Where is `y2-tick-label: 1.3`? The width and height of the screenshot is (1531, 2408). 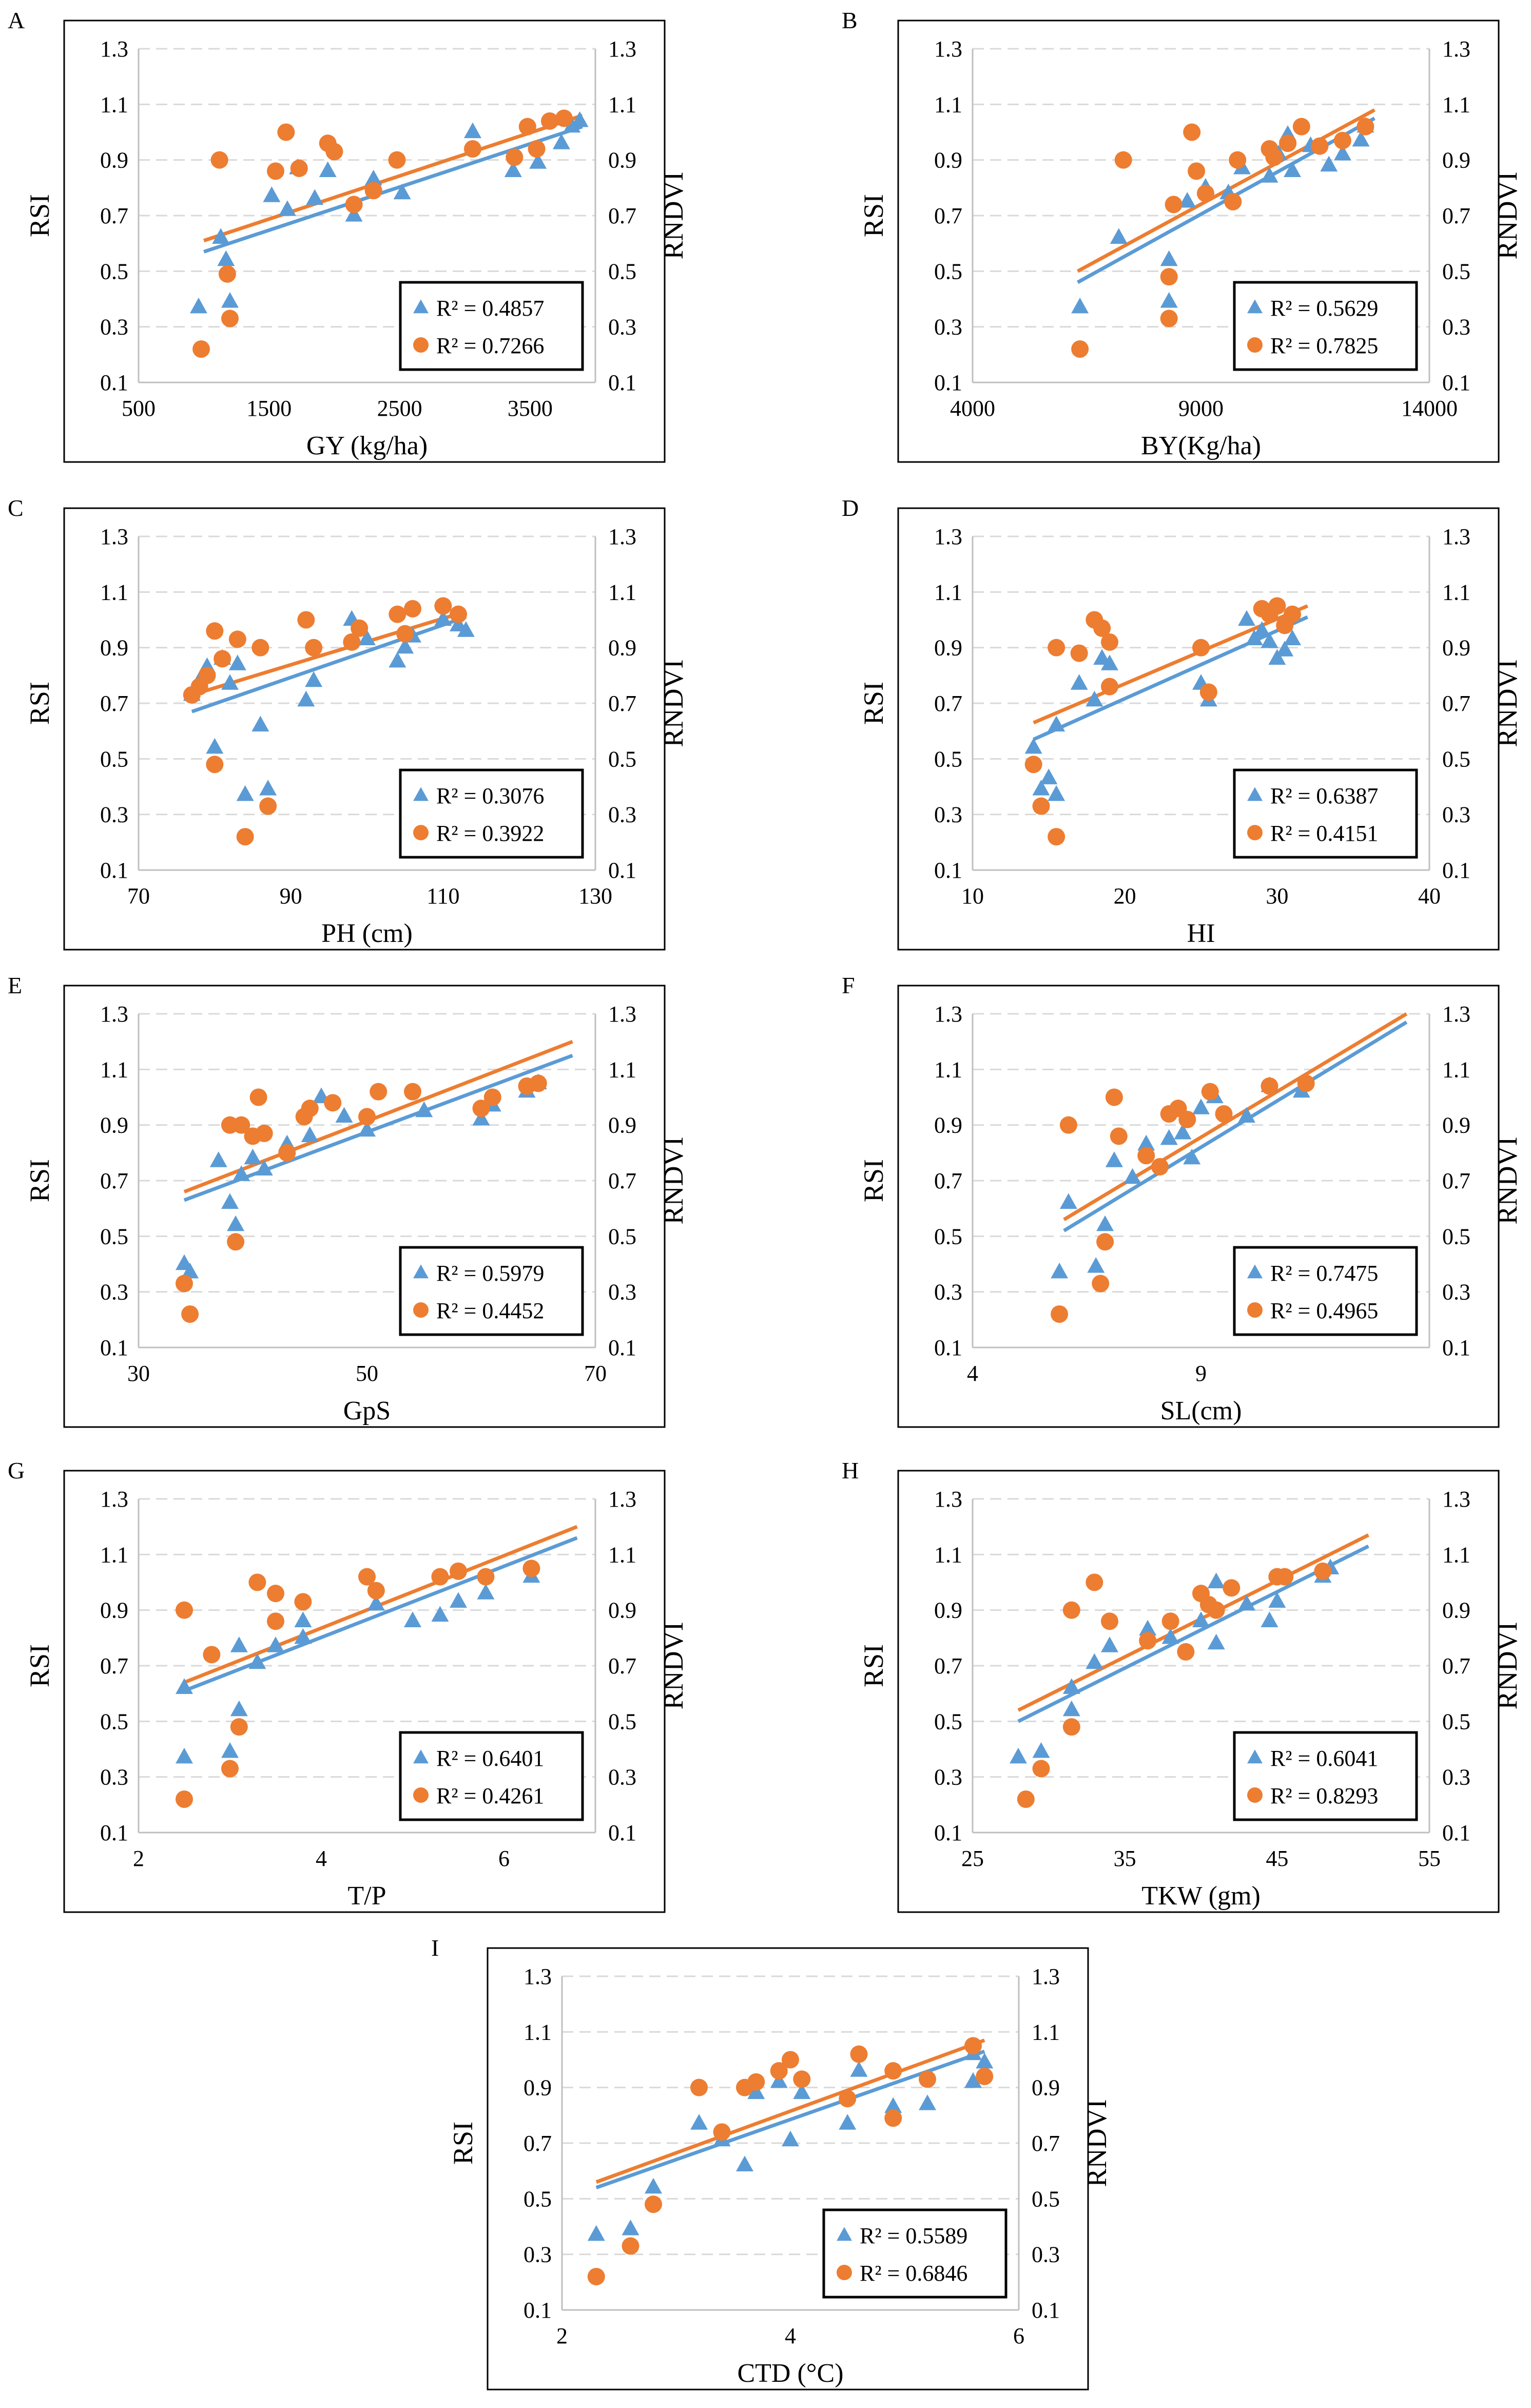
y2-tick-label: 1.3 is located at coordinates (1456, 49).